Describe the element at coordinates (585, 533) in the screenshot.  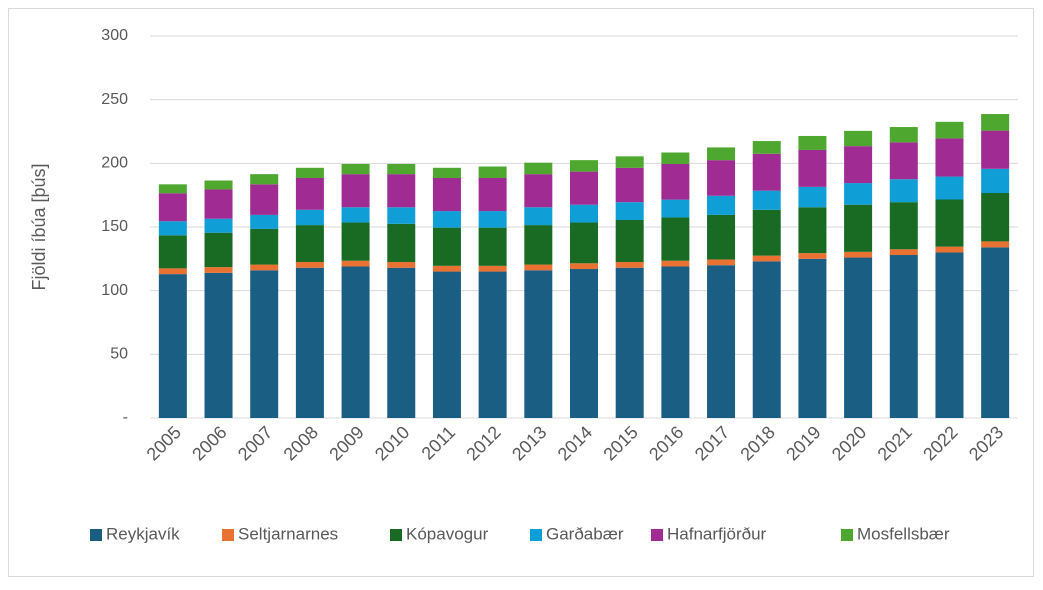
I see `legend-label: Garðabær` at that location.